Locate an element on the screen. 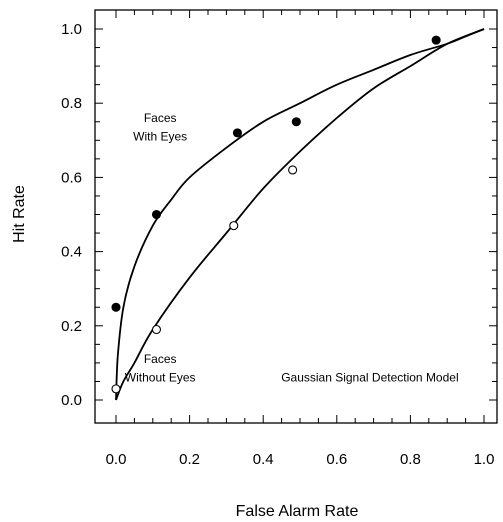  y-tick-label: 0.2 is located at coordinates (71, 326).